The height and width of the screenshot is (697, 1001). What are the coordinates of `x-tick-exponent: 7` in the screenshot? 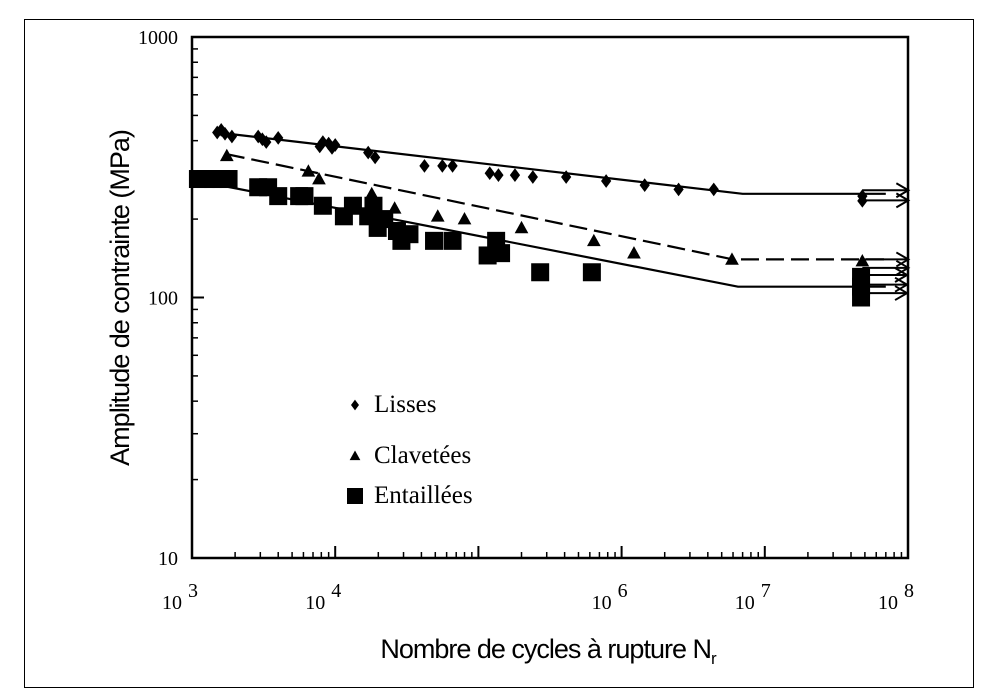 It's located at (766, 591).